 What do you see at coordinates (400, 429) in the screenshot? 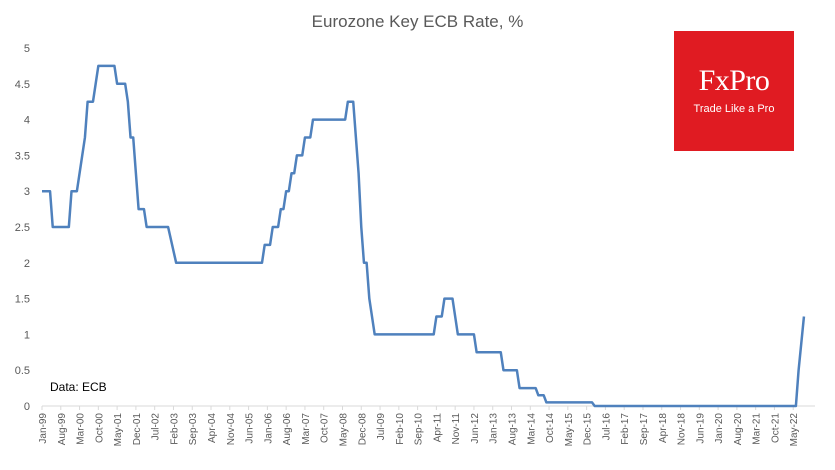
I see `x-tick-label: Feb-10` at bounding box center [400, 429].